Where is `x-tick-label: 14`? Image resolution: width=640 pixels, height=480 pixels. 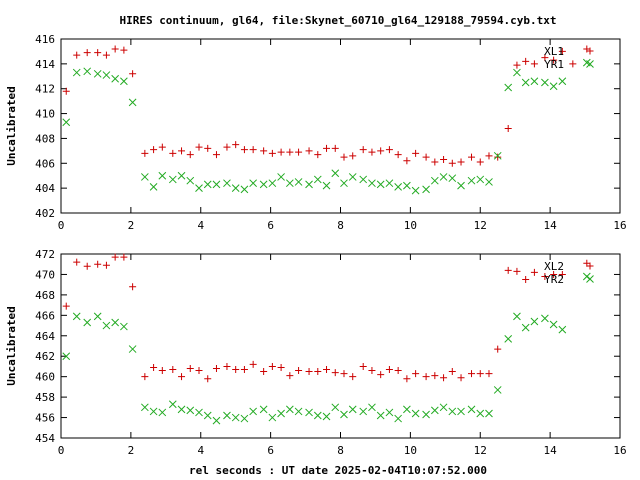 x-tick-label: 14 is located at coordinates (551, 450).